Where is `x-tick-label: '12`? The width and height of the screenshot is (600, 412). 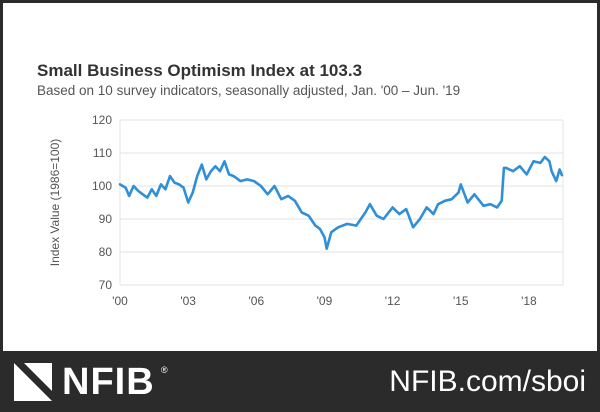 x-tick-label: '12 is located at coordinates (393, 301).